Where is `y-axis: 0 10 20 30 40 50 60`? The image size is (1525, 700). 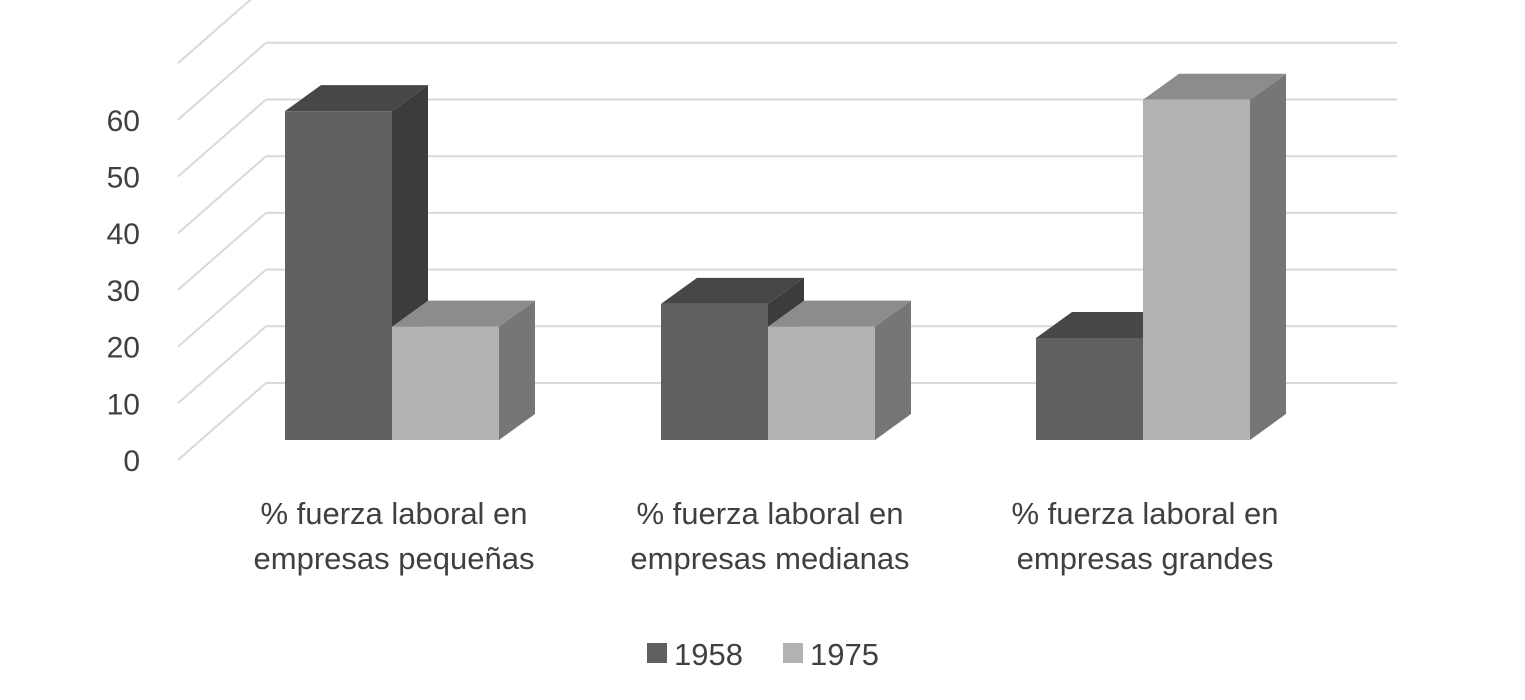
y-axis: 0 10 20 30 40 50 60 is located at coordinates (123, 291).